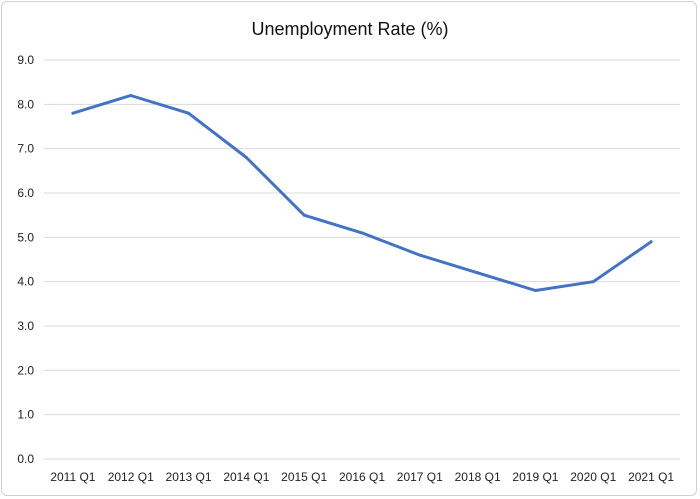  I want to click on y-tick-label: 6.0, so click(25, 193).